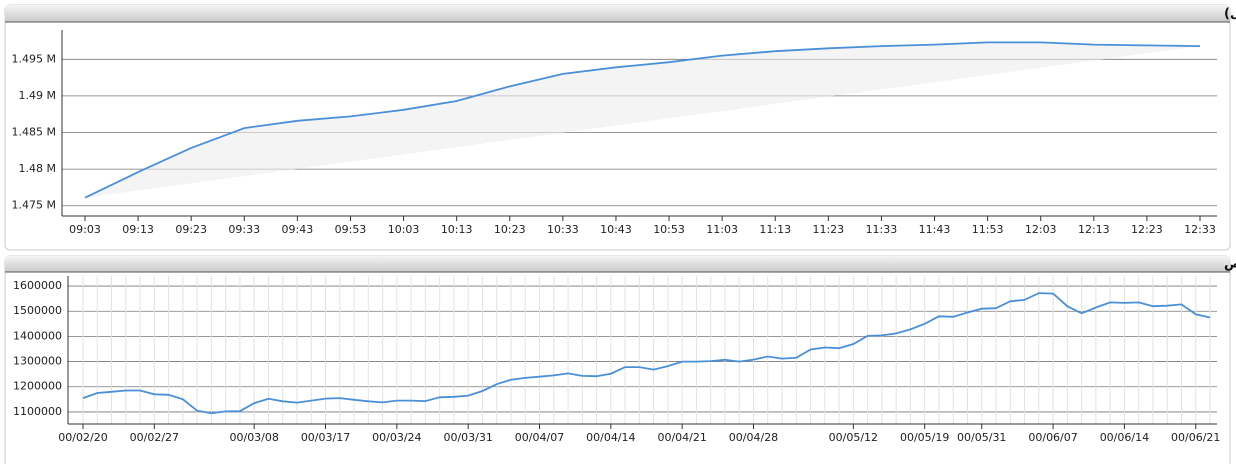 The height and width of the screenshot is (464, 1236). What do you see at coordinates (298, 229) in the screenshot?
I see `x-tick-label: 09:43` at bounding box center [298, 229].